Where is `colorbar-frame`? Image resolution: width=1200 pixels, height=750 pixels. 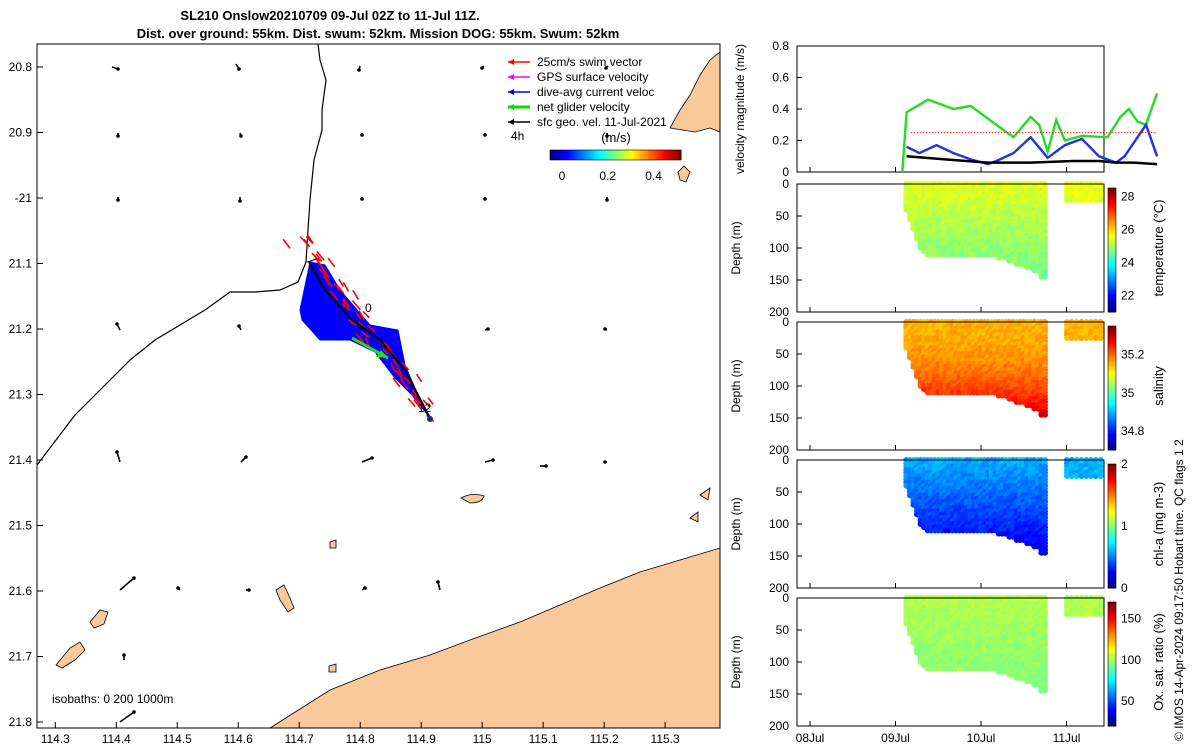
colorbar-frame is located at coordinates (615, 155).